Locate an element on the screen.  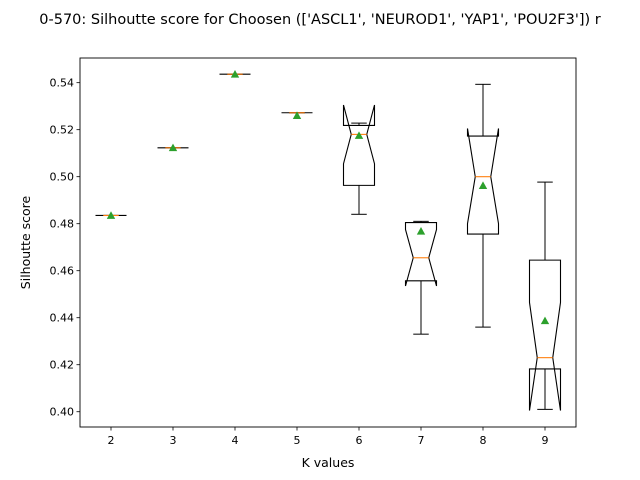
x-tick-label: 4 is located at coordinates (235, 440).